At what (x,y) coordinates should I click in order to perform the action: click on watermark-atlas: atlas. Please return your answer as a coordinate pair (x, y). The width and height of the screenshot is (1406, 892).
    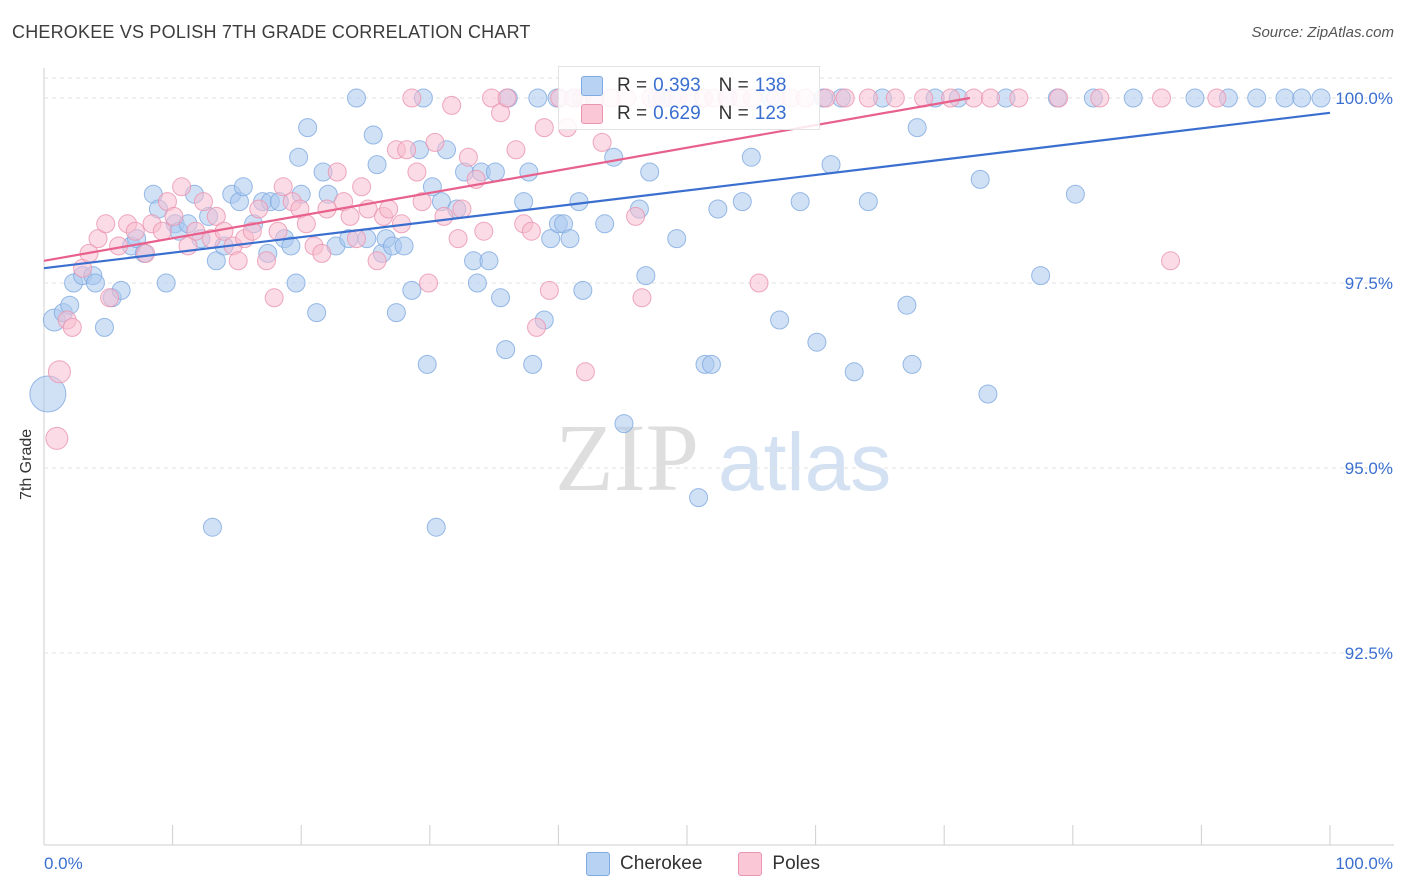
    Looking at the image, I should click on (804, 462).